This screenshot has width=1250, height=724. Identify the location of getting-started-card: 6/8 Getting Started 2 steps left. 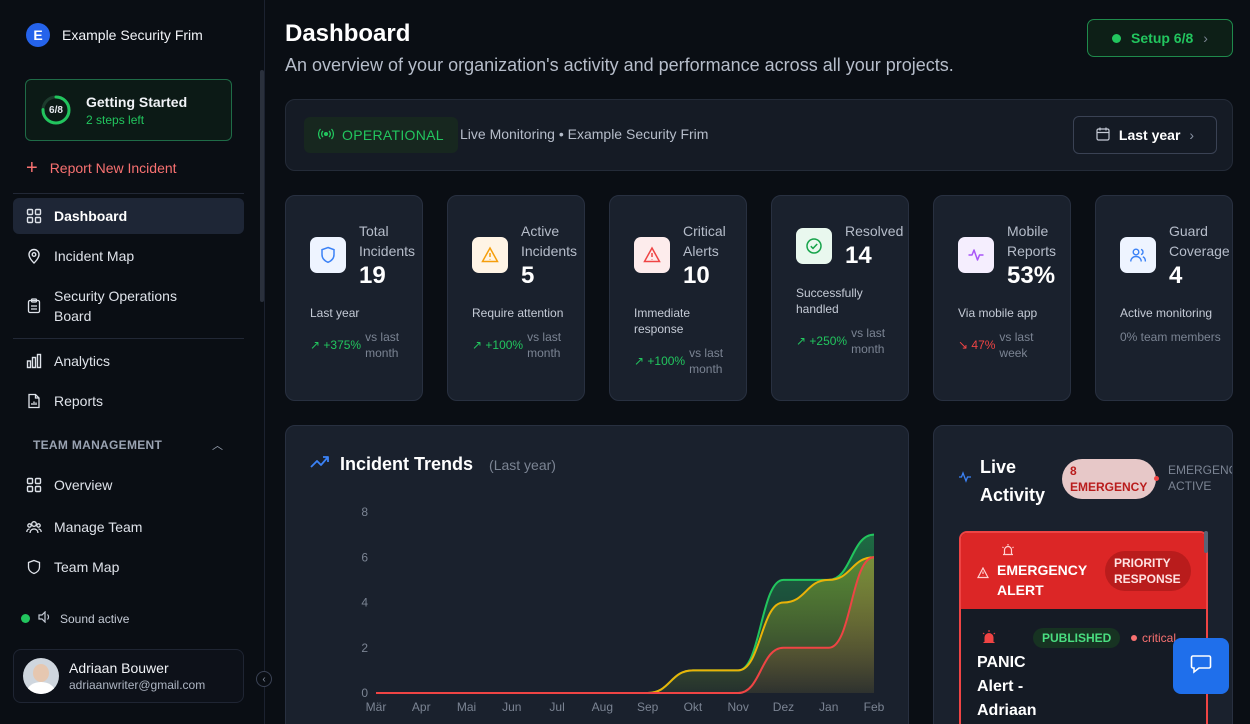
(128, 110).